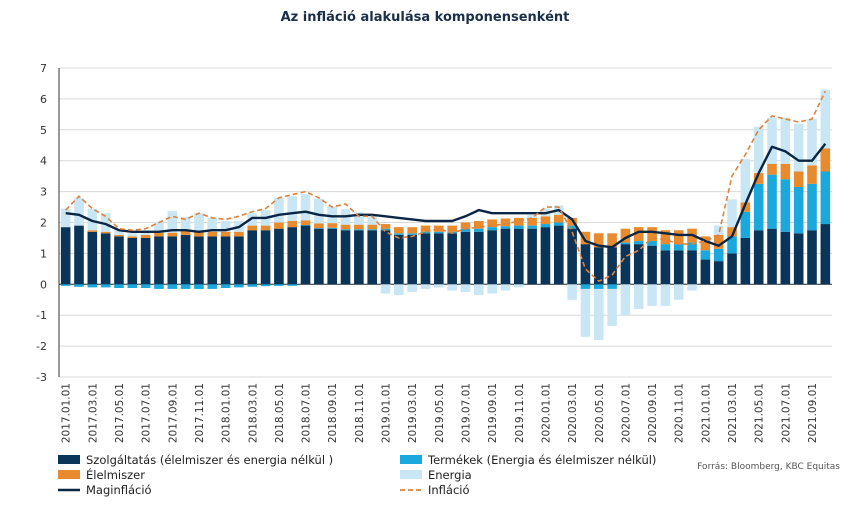 This screenshot has height=505, width=850. Describe the element at coordinates (450, 475) in the screenshot. I see `legend-label: Energia` at that location.